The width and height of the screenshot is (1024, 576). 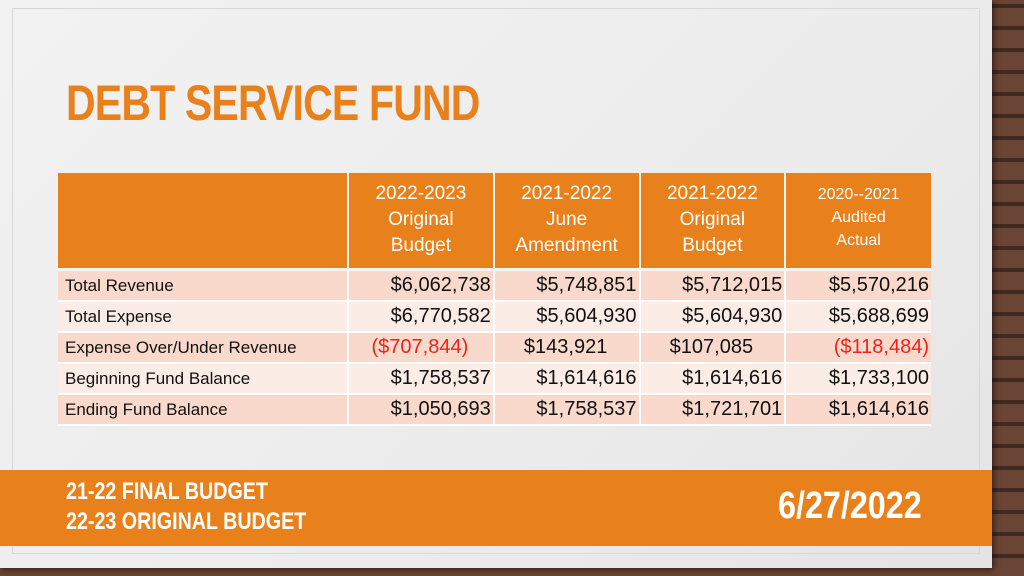 I want to click on table-cell: $5,748,851, so click(x=567, y=285).